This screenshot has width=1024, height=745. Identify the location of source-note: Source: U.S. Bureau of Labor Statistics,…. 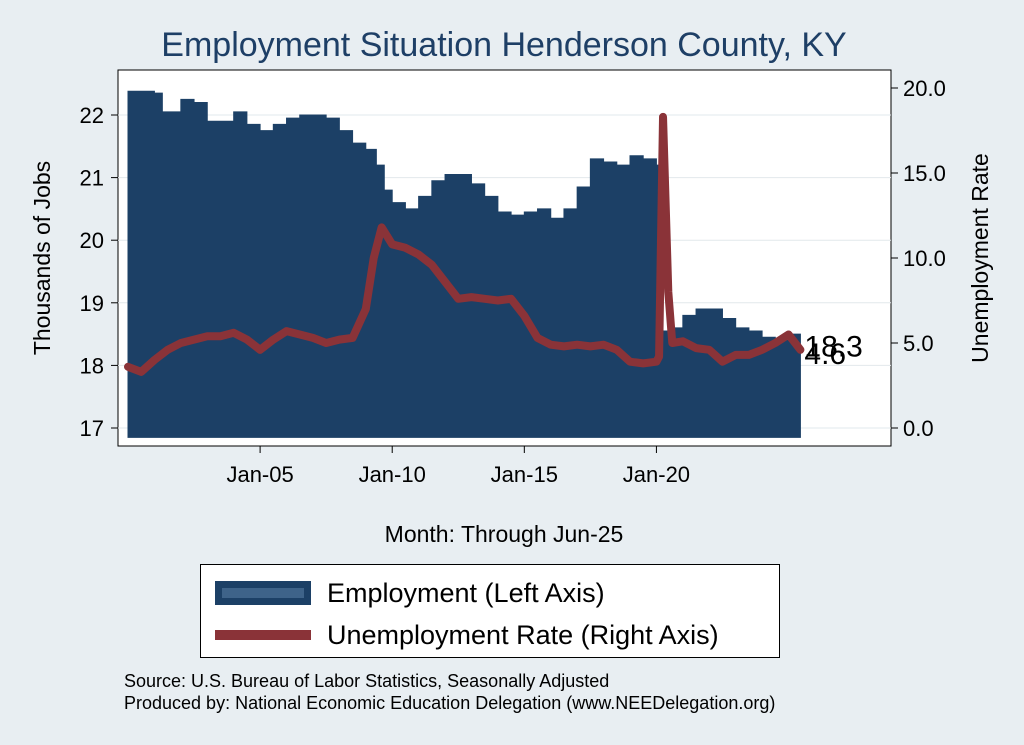
(367, 681).